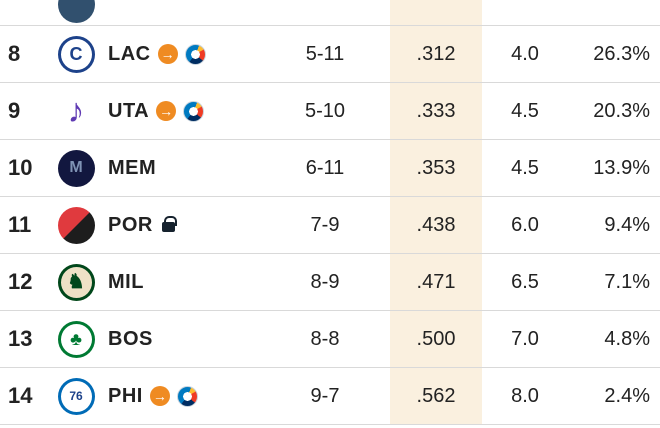 The width and height of the screenshot is (660, 428). Describe the element at coordinates (325, 53) in the screenshot. I see `record-cell: 5-11` at that location.